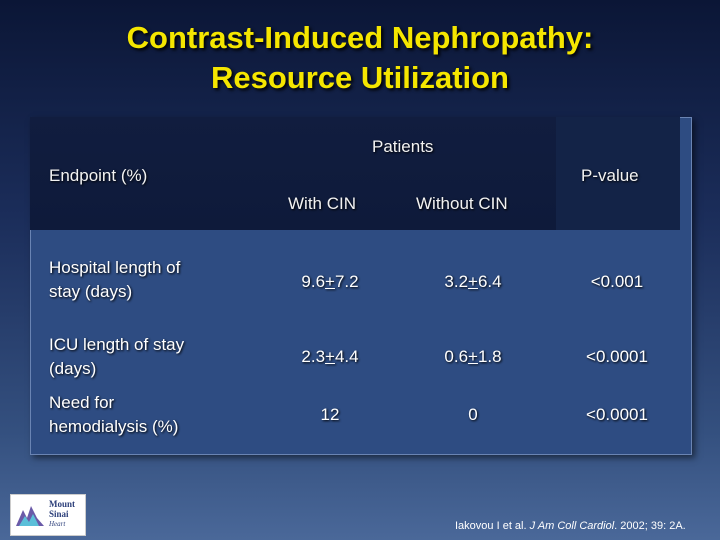  I want to click on endpoint-header: Endpoint (%), so click(98, 175).